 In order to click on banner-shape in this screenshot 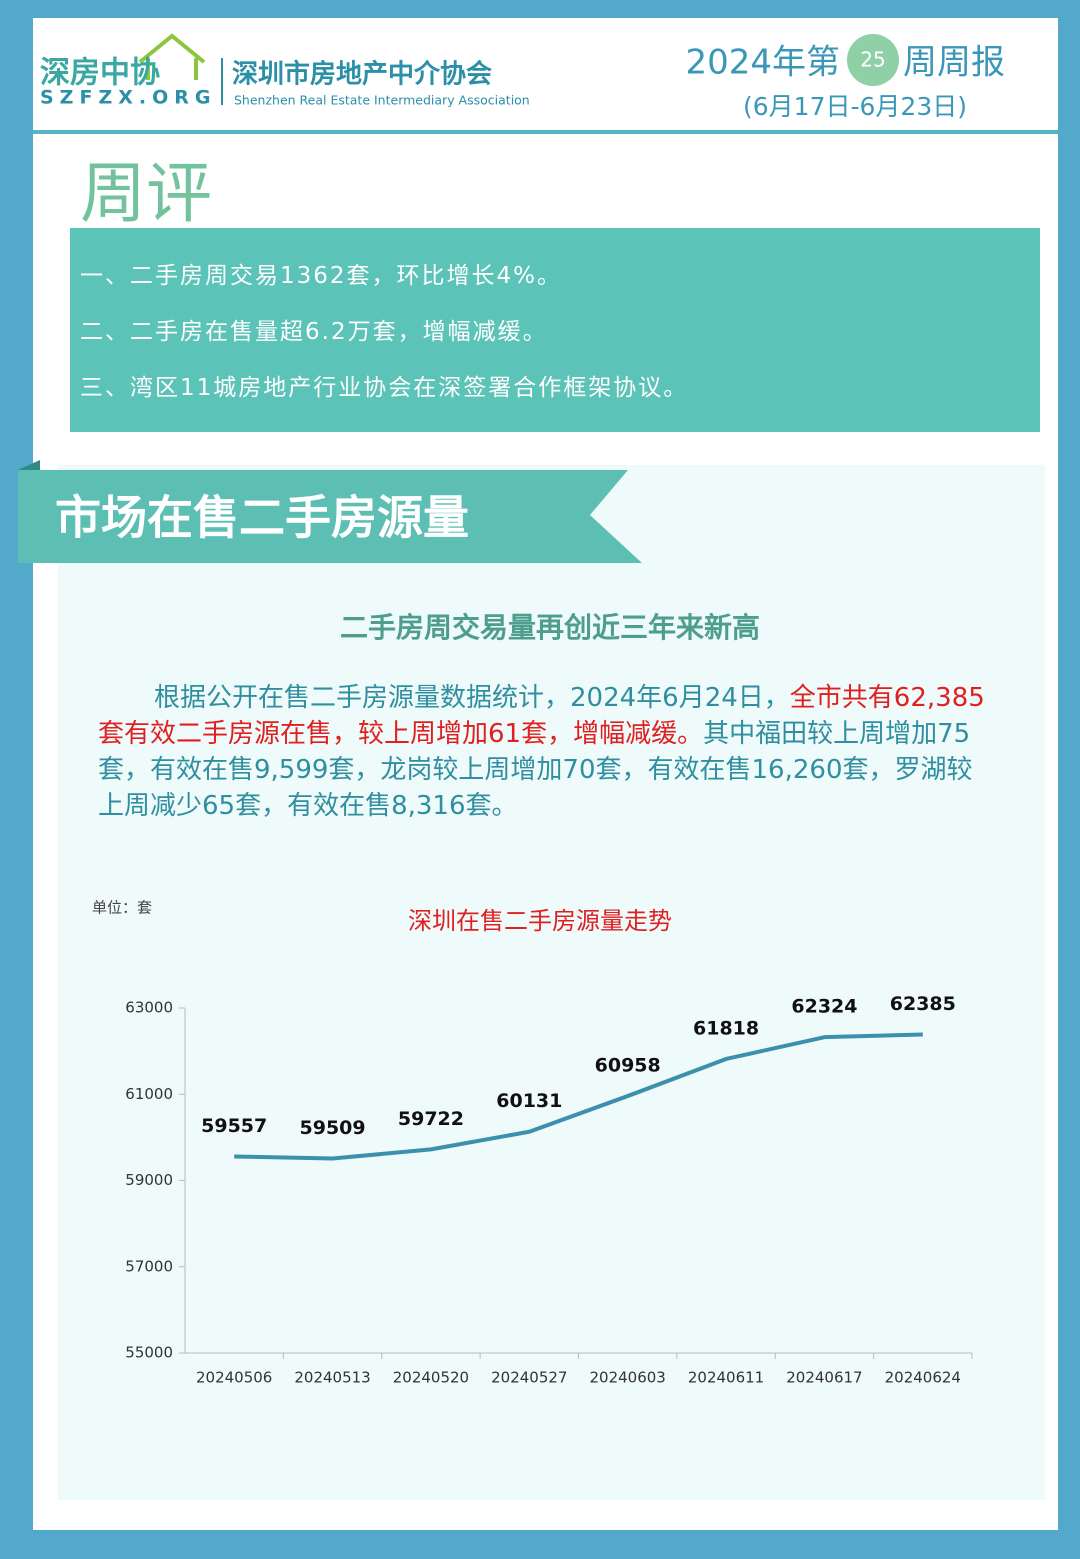, I will do `click(330, 516)`.